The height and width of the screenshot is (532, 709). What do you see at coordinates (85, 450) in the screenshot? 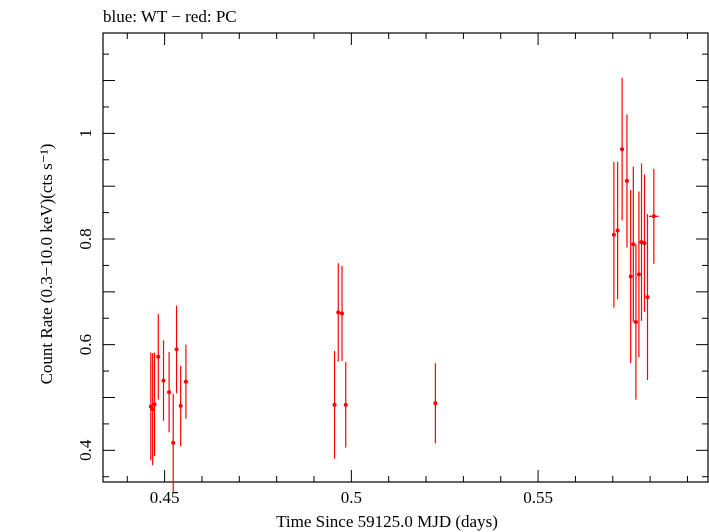
I see `y-tick-label: 0.4` at bounding box center [85, 450].